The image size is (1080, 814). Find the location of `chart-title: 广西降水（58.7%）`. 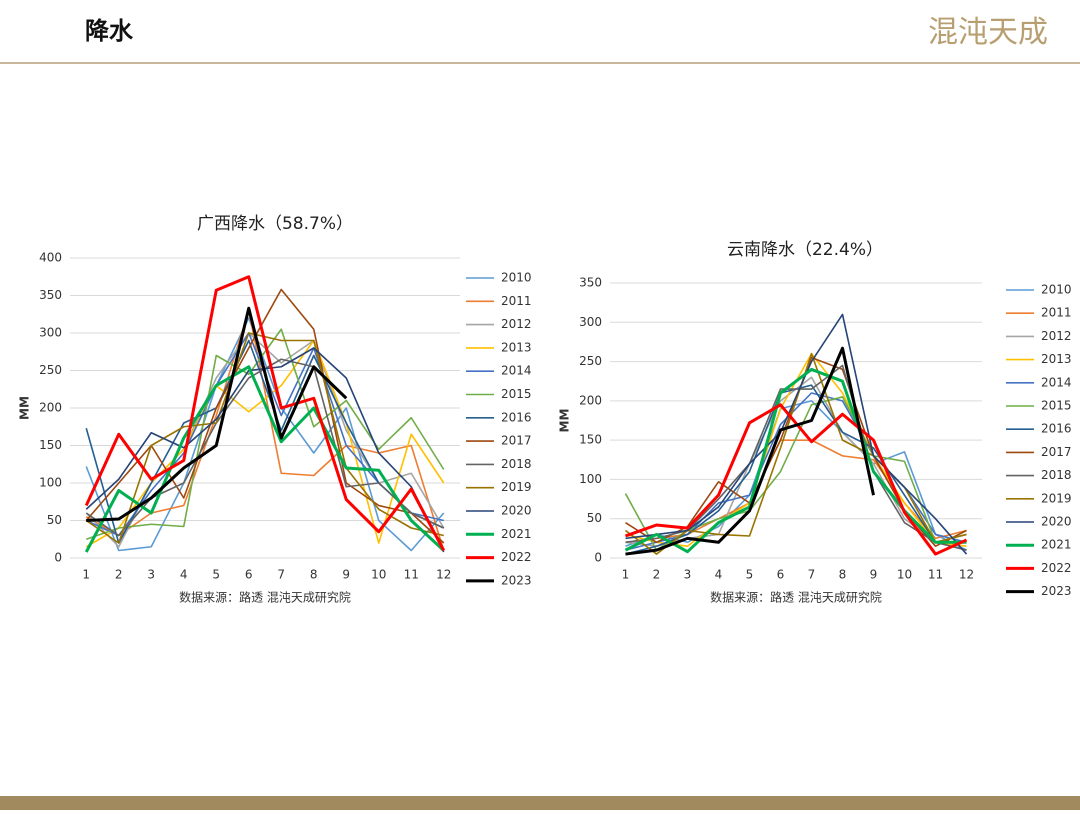

chart-title: 广西降水（58.7%） is located at coordinates (275, 224).